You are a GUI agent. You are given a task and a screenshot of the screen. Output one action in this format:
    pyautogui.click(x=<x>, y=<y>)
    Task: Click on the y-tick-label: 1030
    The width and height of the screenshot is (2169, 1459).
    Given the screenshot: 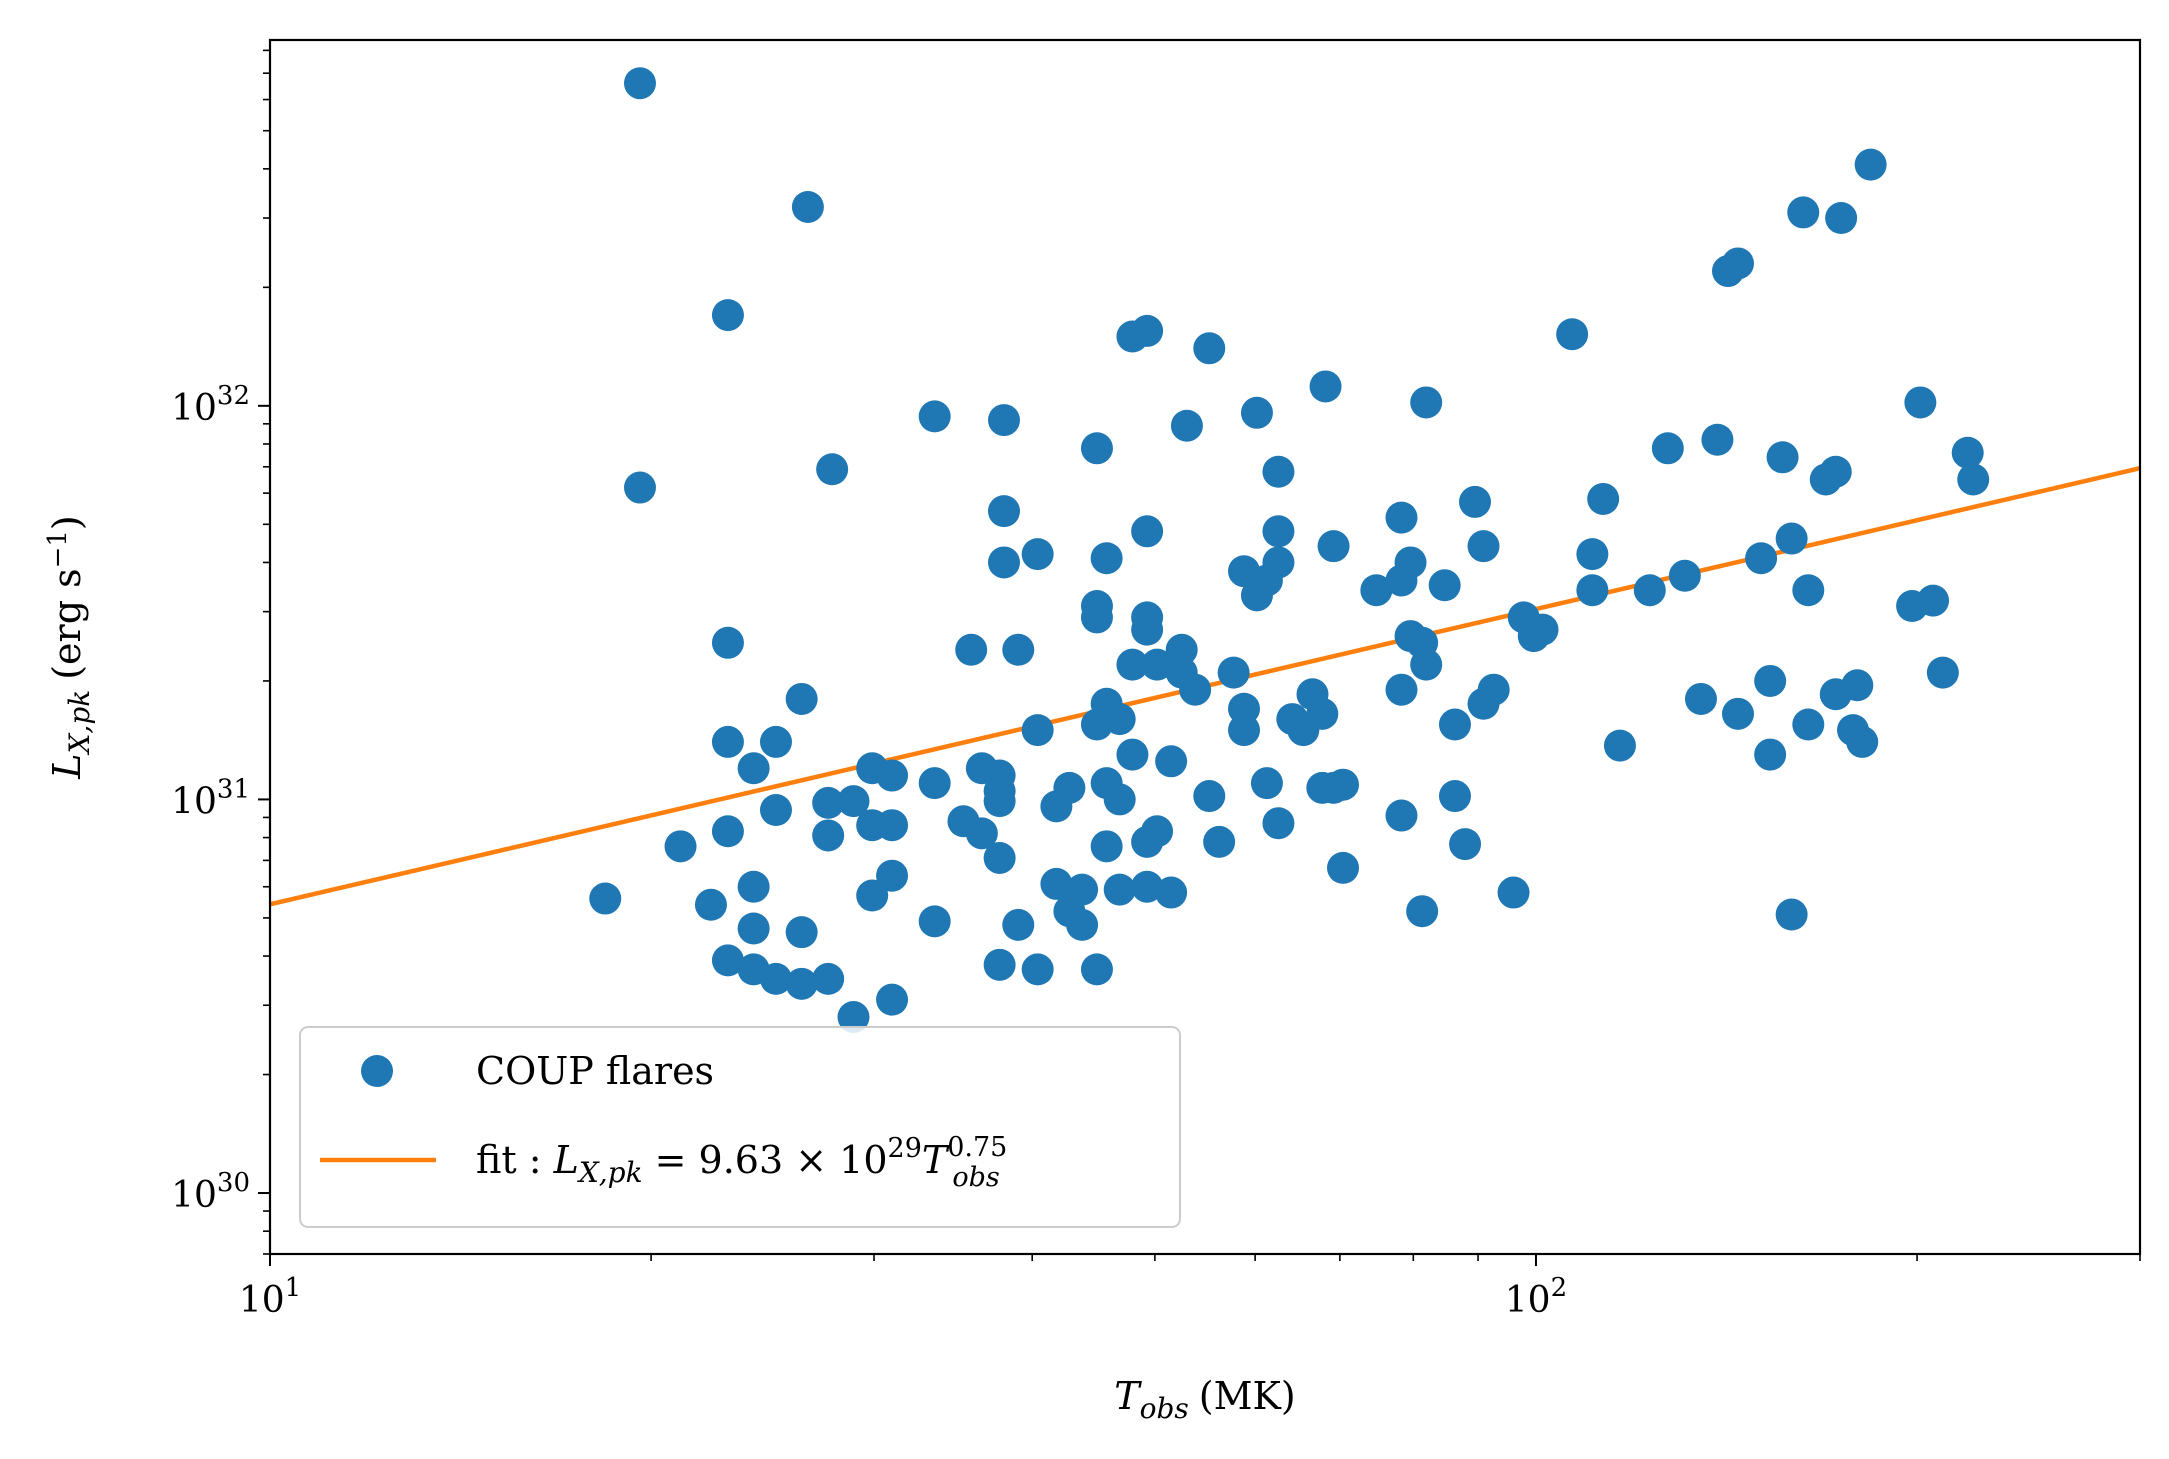 What is the action you would take?
    pyautogui.click(x=210, y=1192)
    